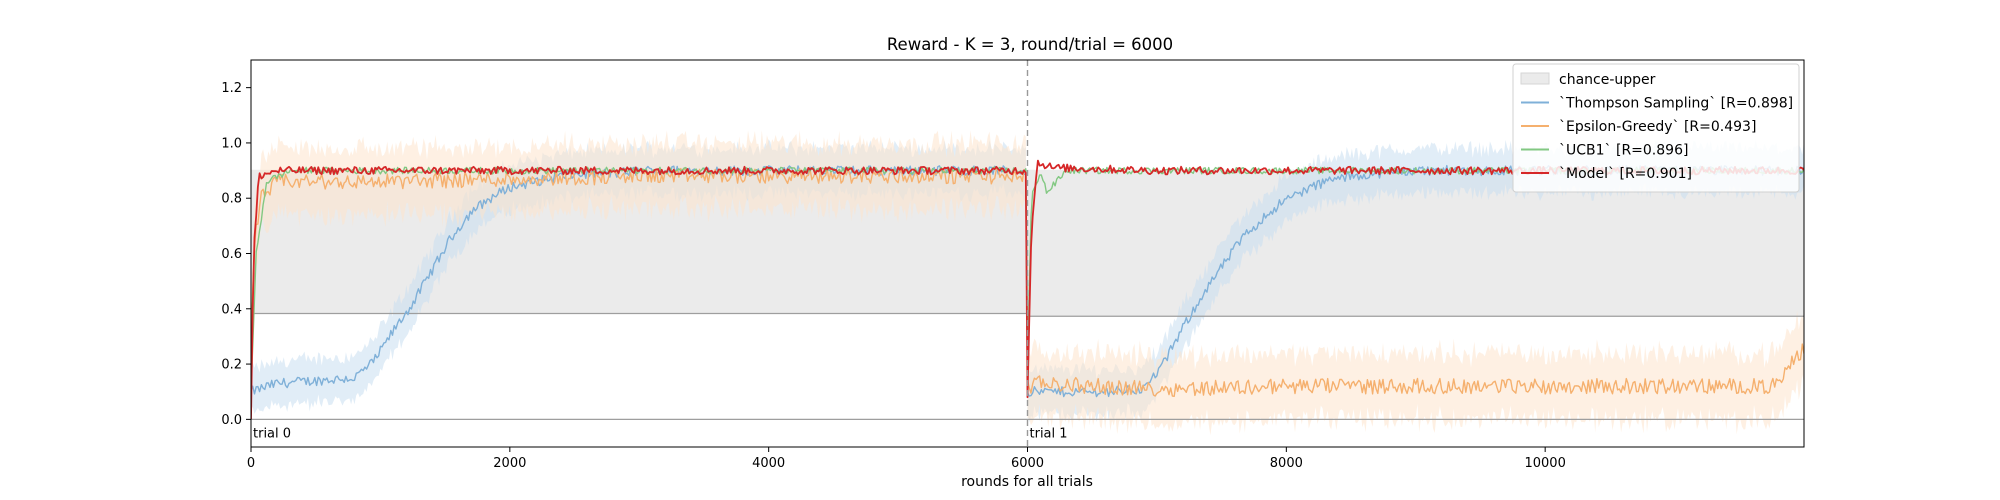 The width and height of the screenshot is (2000, 500). I want to click on y-tick-label-2: 0.4, so click(231, 309).